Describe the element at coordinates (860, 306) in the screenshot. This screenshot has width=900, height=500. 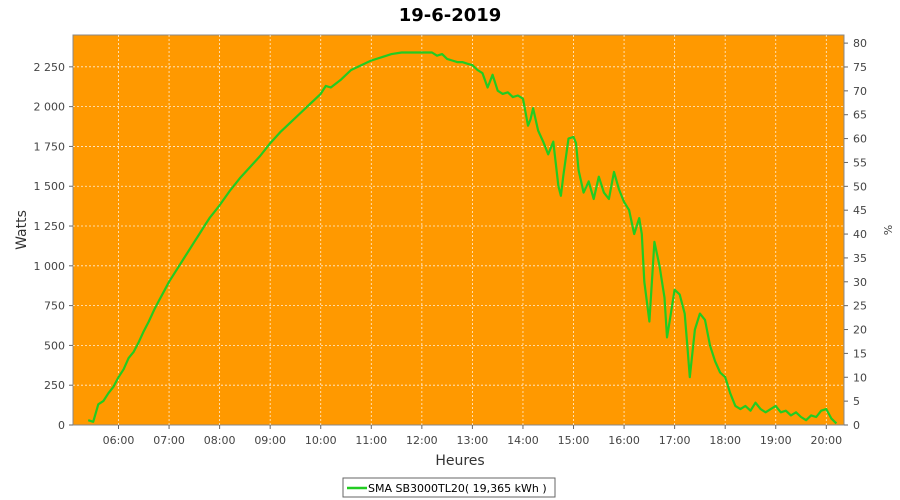
I see `y2-tick-label: 25` at that location.